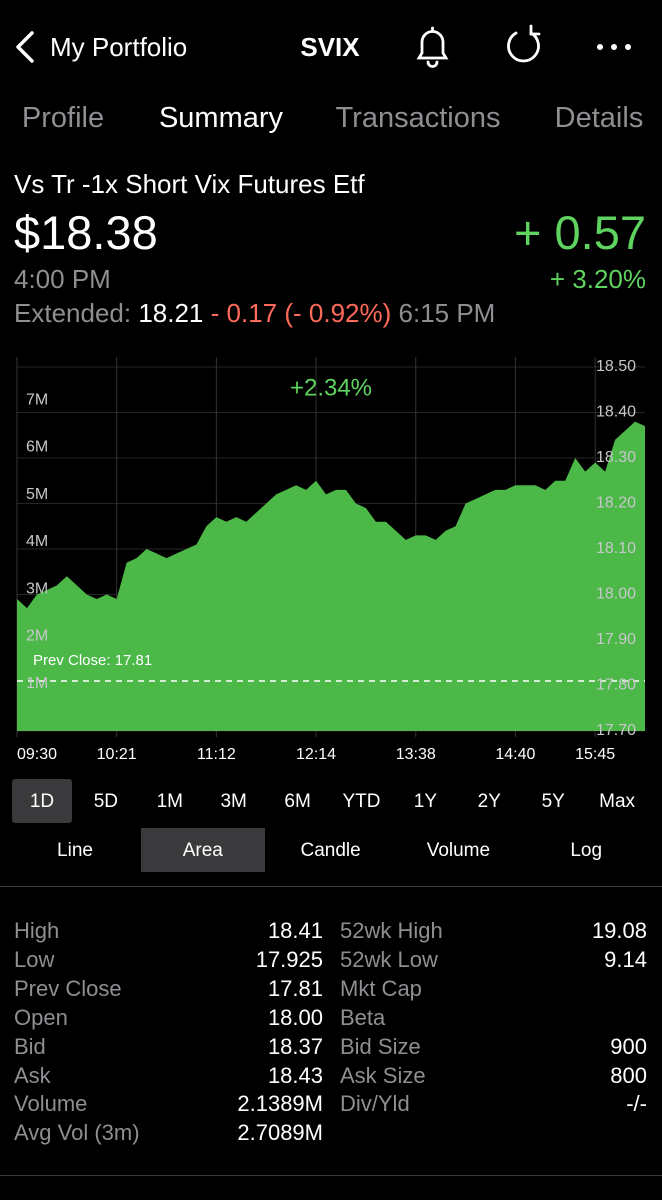 The height and width of the screenshot is (1200, 662). What do you see at coordinates (171, 313) in the screenshot?
I see `extended-price: 18.21` at bounding box center [171, 313].